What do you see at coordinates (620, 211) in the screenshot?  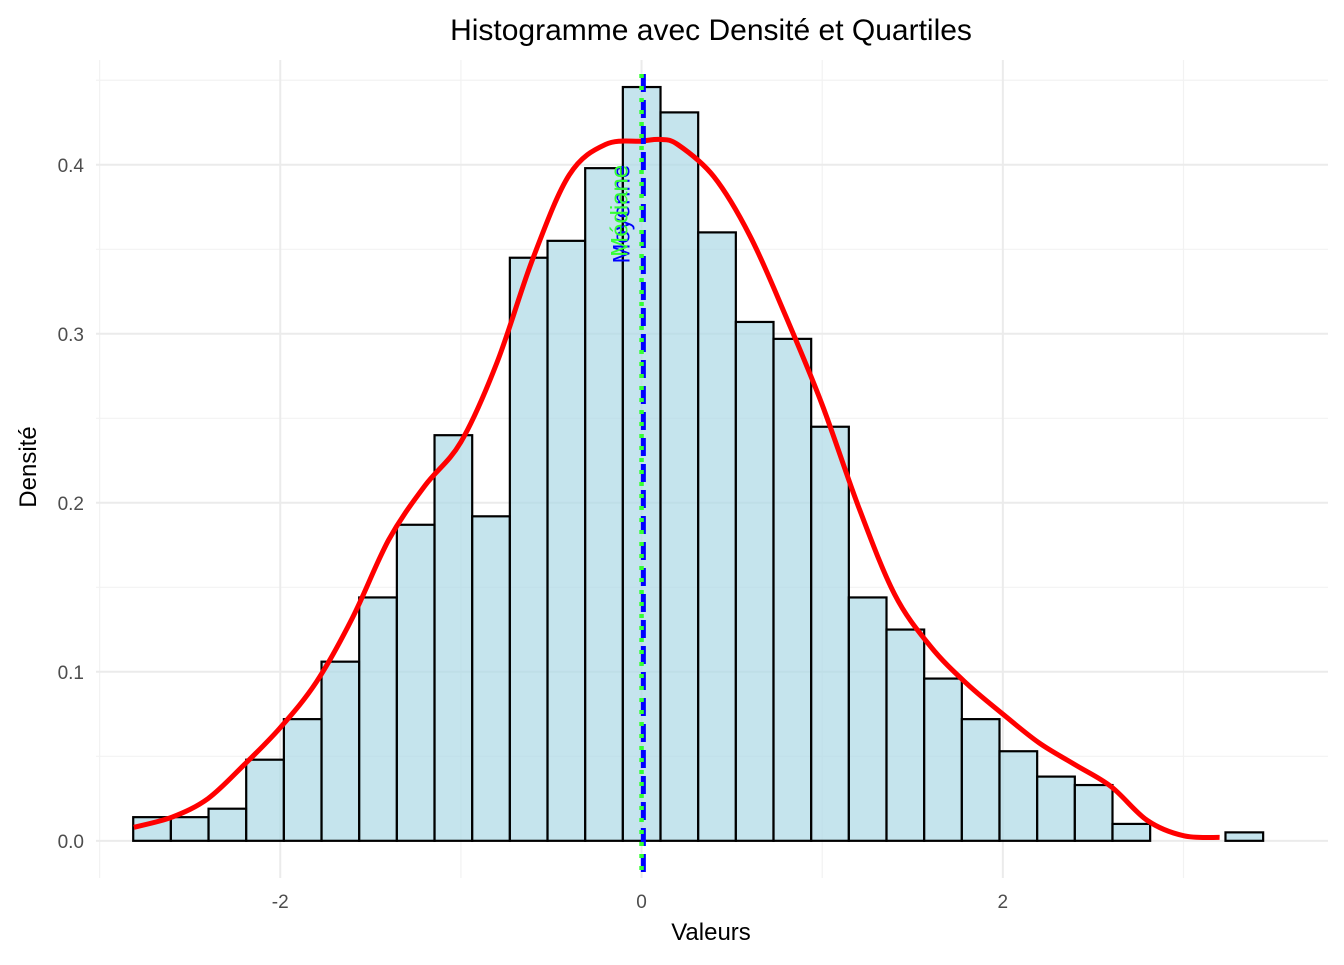 I see `median-label: Médiane` at bounding box center [620, 211].